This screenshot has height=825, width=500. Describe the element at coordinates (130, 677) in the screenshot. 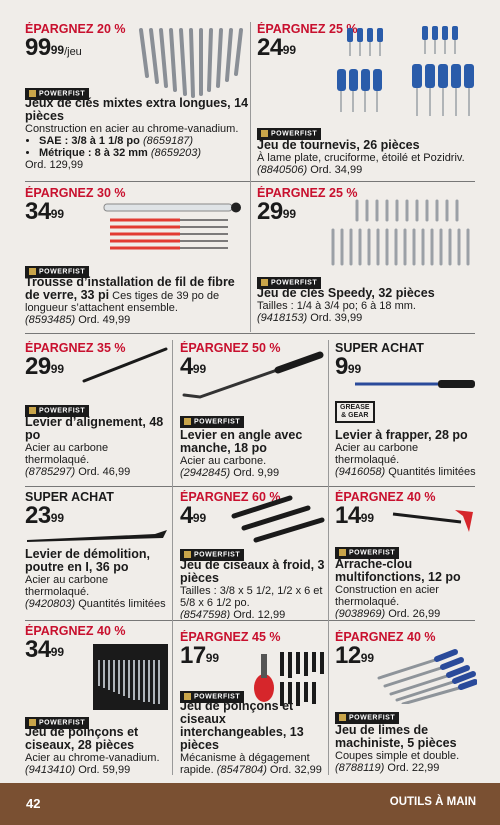

I see `punch-set-pouch-icon` at that location.